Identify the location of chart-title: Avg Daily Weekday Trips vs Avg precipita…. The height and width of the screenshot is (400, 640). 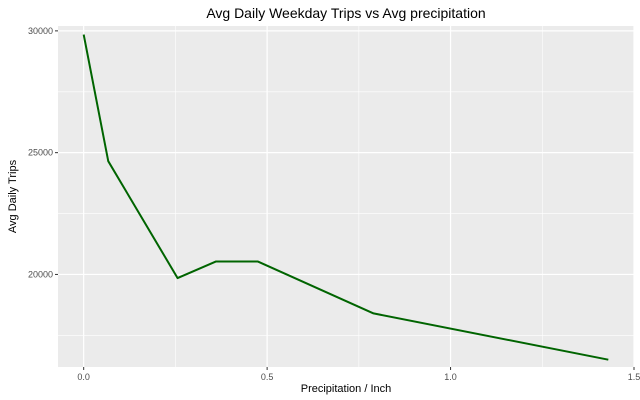
(345, 13).